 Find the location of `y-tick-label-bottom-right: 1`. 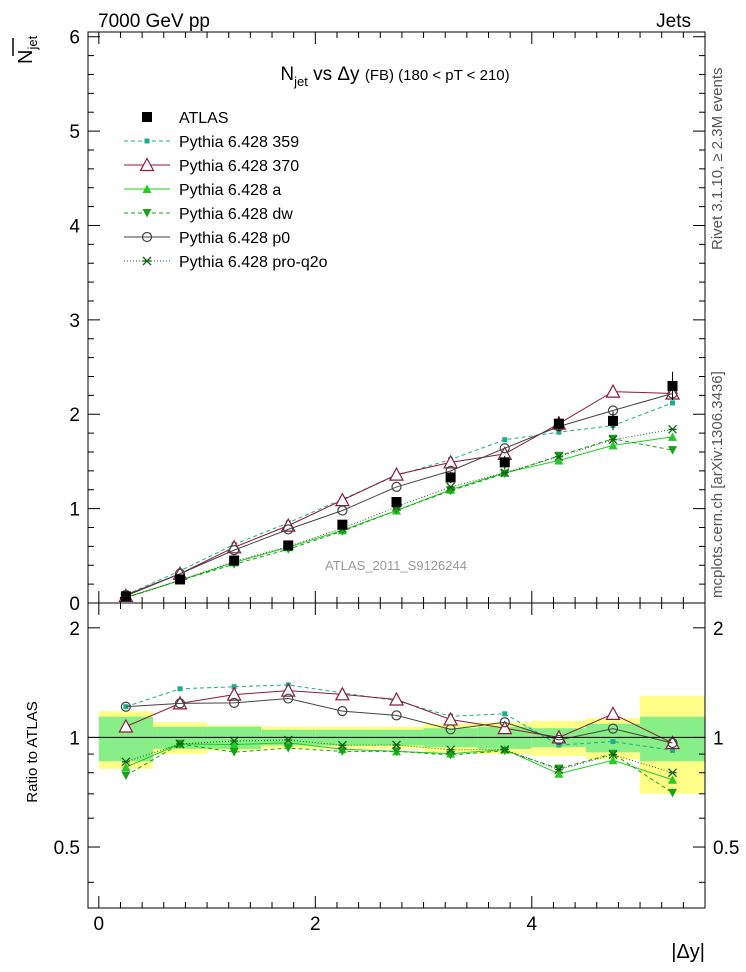

y-tick-label-bottom-right: 1 is located at coordinates (718, 738).